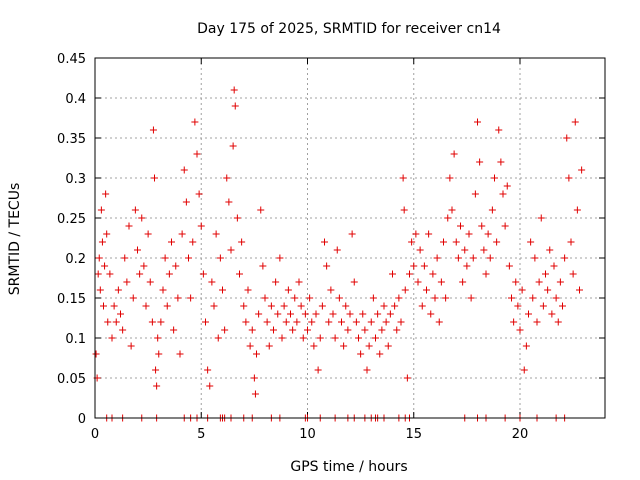  Describe the element at coordinates (75, 339) in the screenshot. I see `y-tick-label: 0.1` at that location.